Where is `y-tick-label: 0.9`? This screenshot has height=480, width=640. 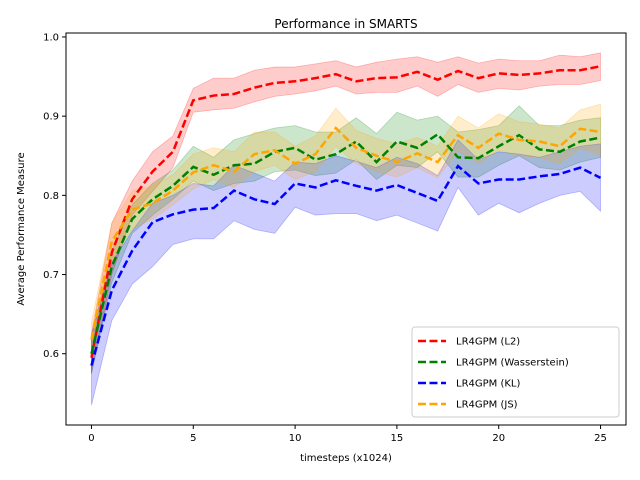
y-tick-label: 0.9 is located at coordinates (51, 117).